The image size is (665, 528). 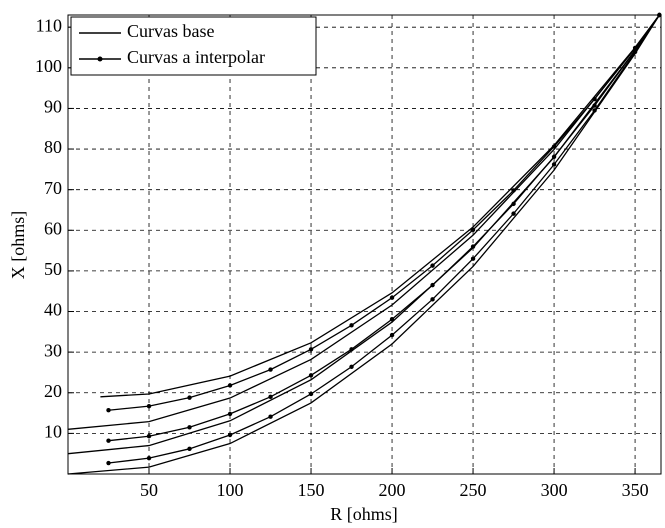 What do you see at coordinates (53, 107) in the screenshot?
I see `y-tick-label: 90` at bounding box center [53, 107].